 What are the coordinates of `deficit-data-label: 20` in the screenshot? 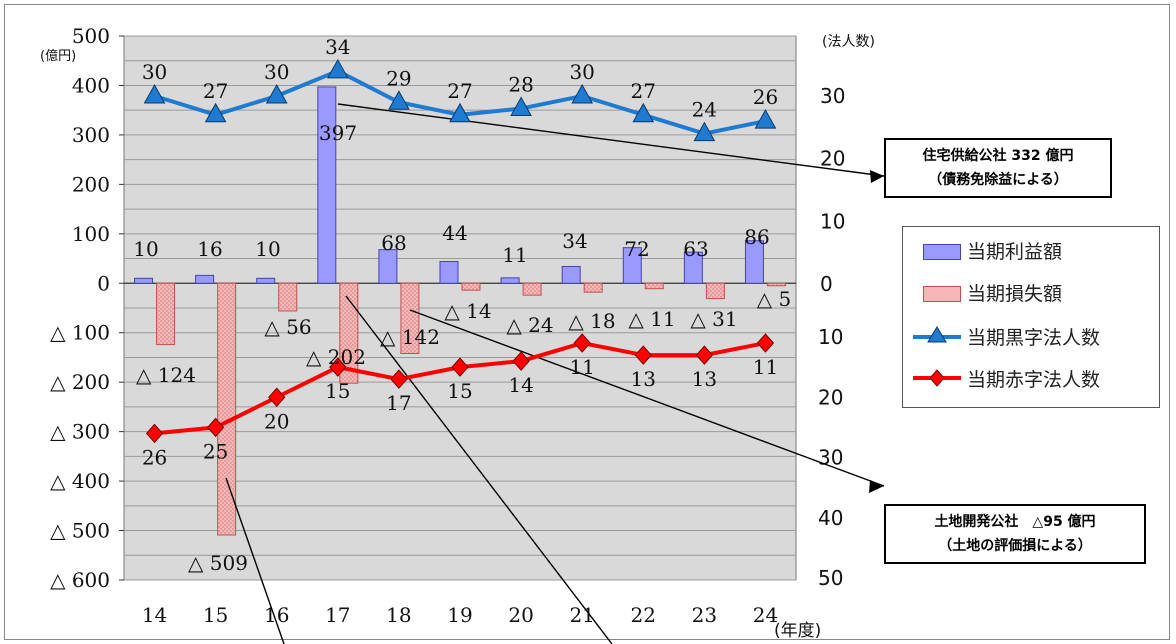 It's located at (276, 421).